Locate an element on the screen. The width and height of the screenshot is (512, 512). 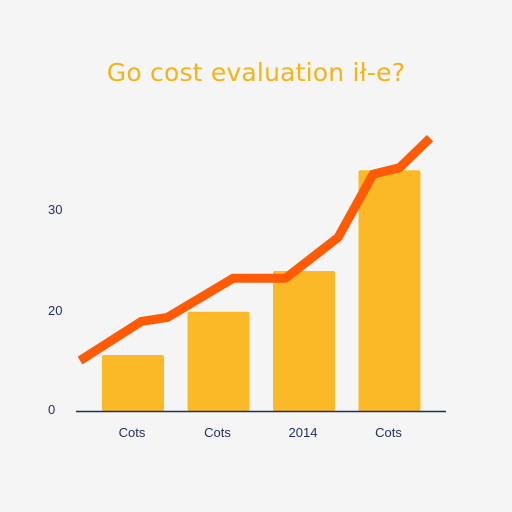
y-tick-group: 0 20 30 is located at coordinates (55, 309).